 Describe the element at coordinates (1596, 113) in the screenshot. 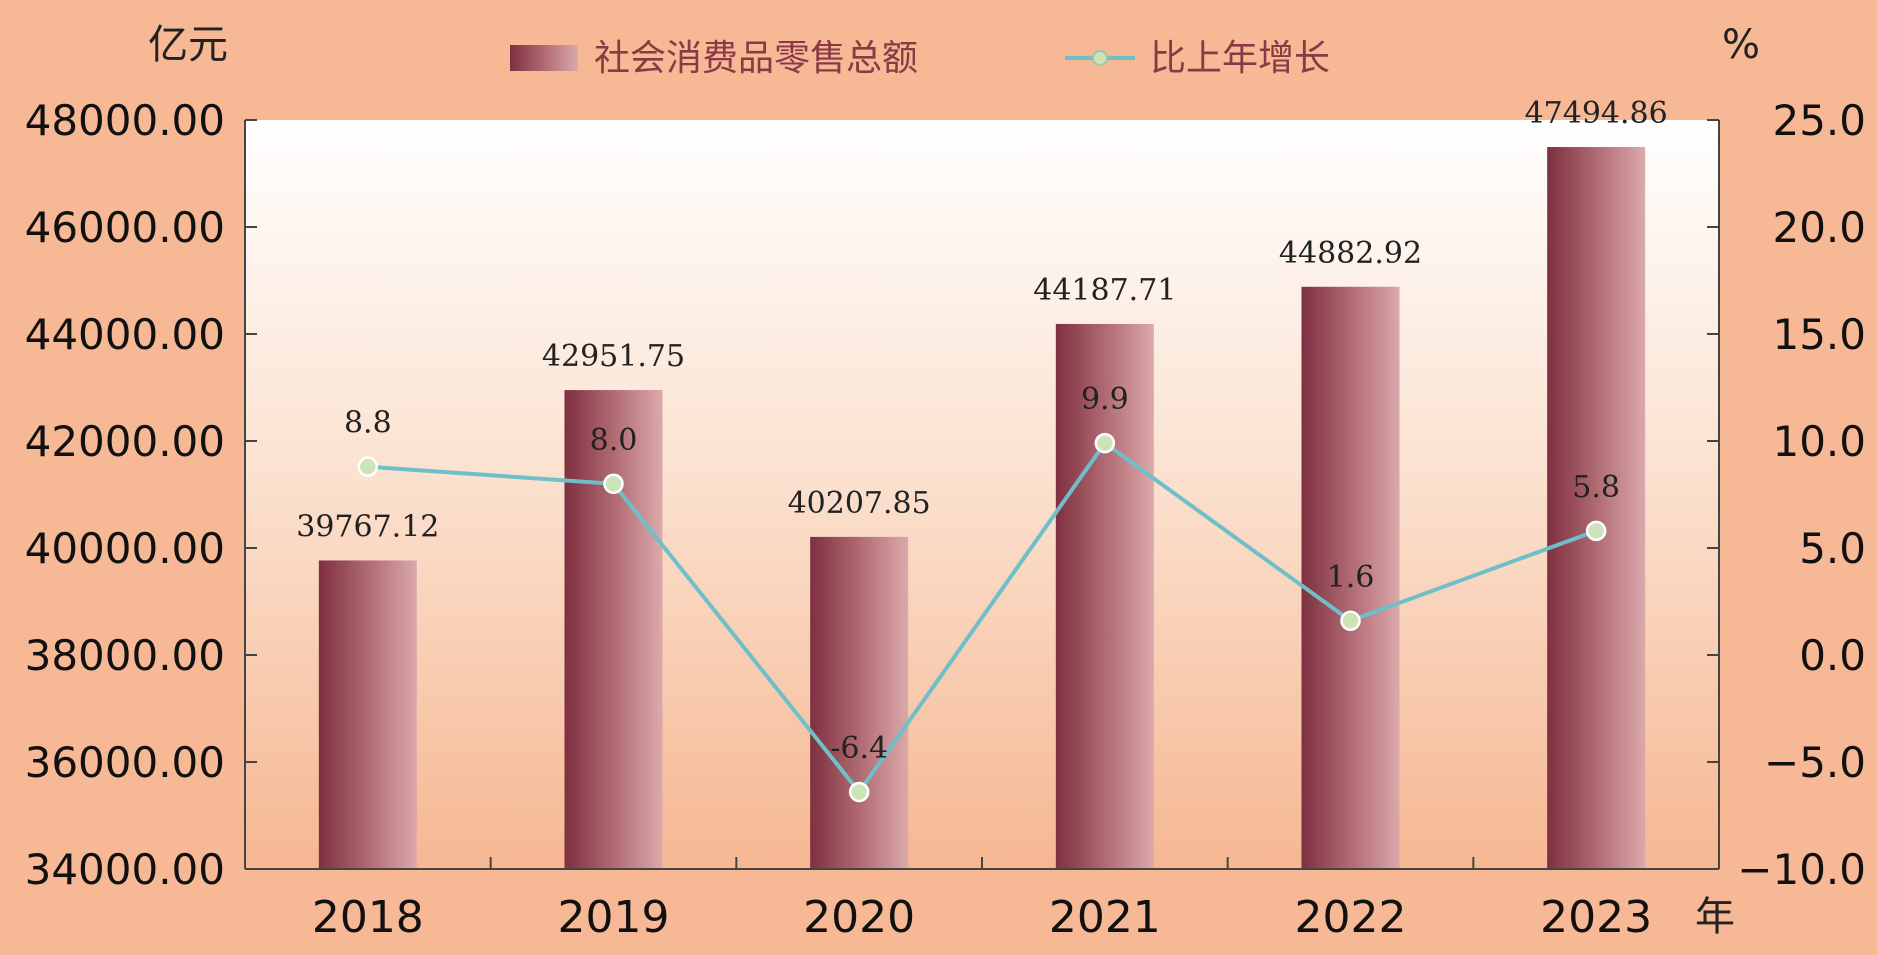

I see `bar-data-label-2023: 47494.86` at that location.